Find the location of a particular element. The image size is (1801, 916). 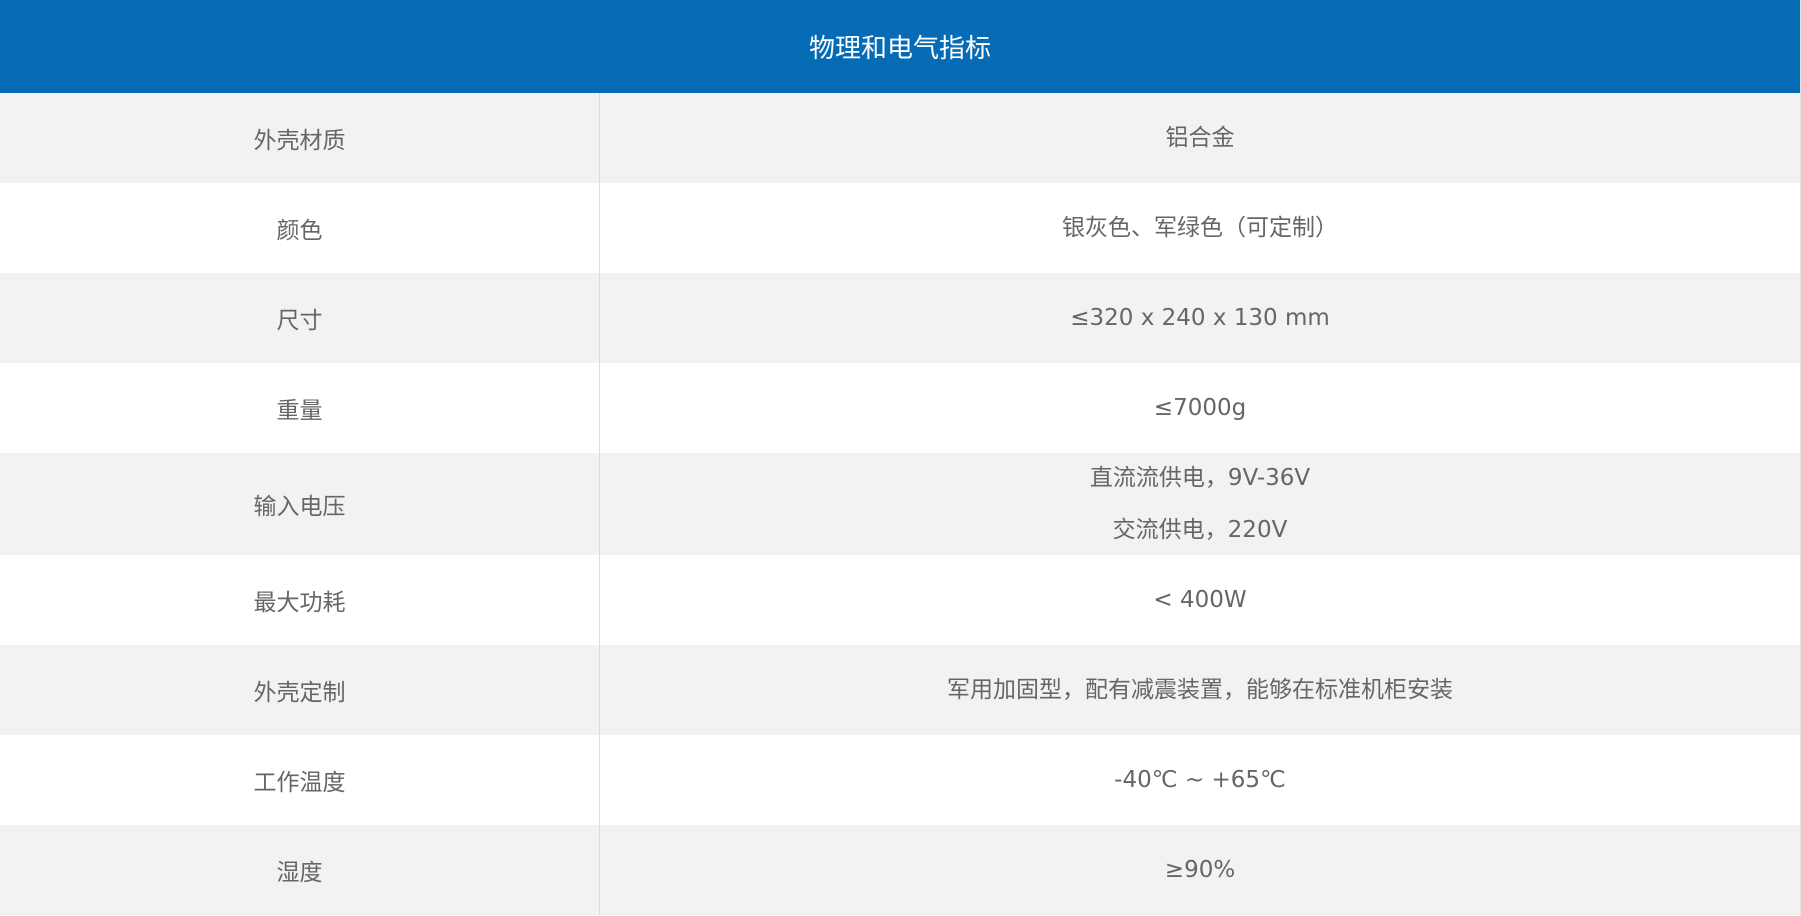

row-value-cell: 银灰色、军绿色（可定制） is located at coordinates (1200, 228).